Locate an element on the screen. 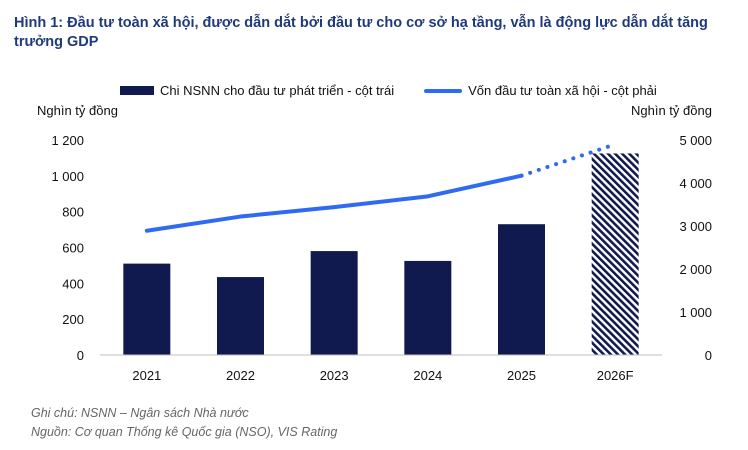 The width and height of the screenshot is (748, 450). x-tick-label: 2022 is located at coordinates (240, 375).